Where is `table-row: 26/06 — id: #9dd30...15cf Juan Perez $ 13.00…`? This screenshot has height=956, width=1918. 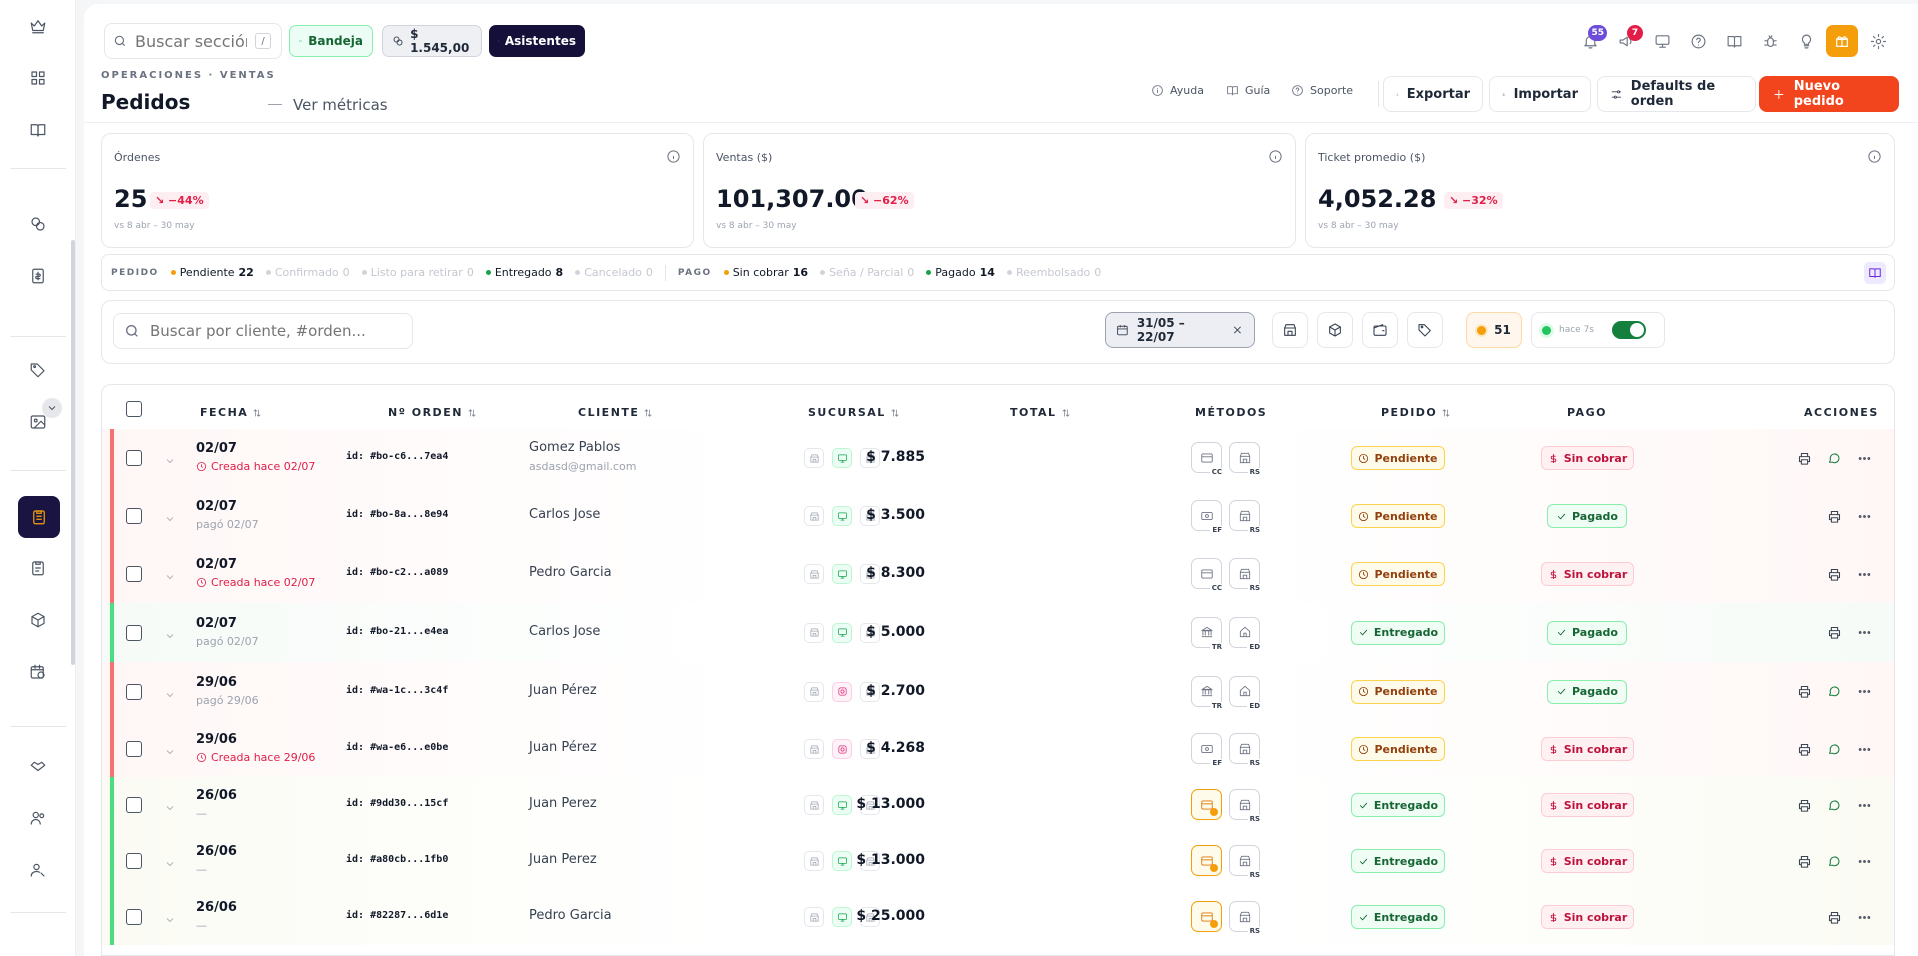
table-row: 26/06 — id: #9dd30...15cf Juan Perez $ 13.00… is located at coordinates (998, 805).